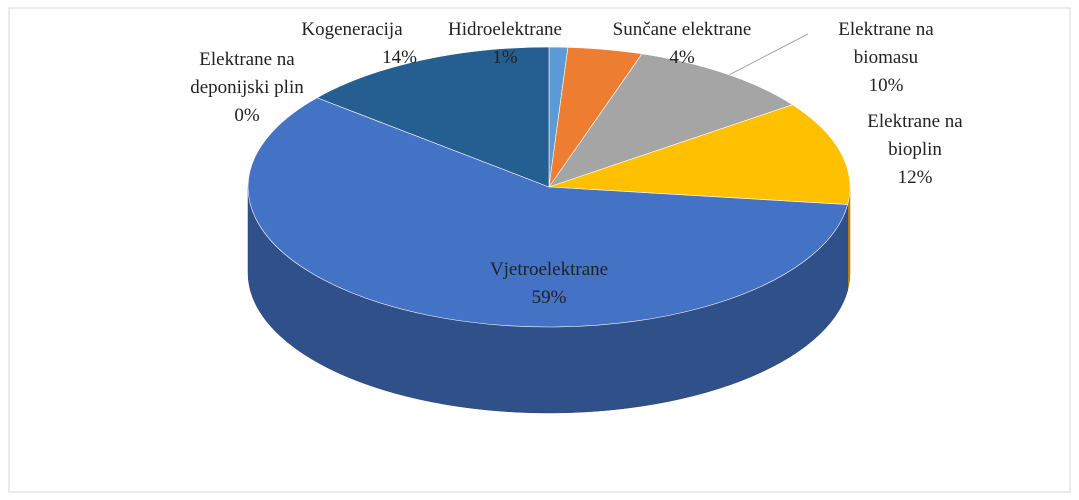  I want to click on data-label: Vjetroelektrane 59%, so click(549, 284).